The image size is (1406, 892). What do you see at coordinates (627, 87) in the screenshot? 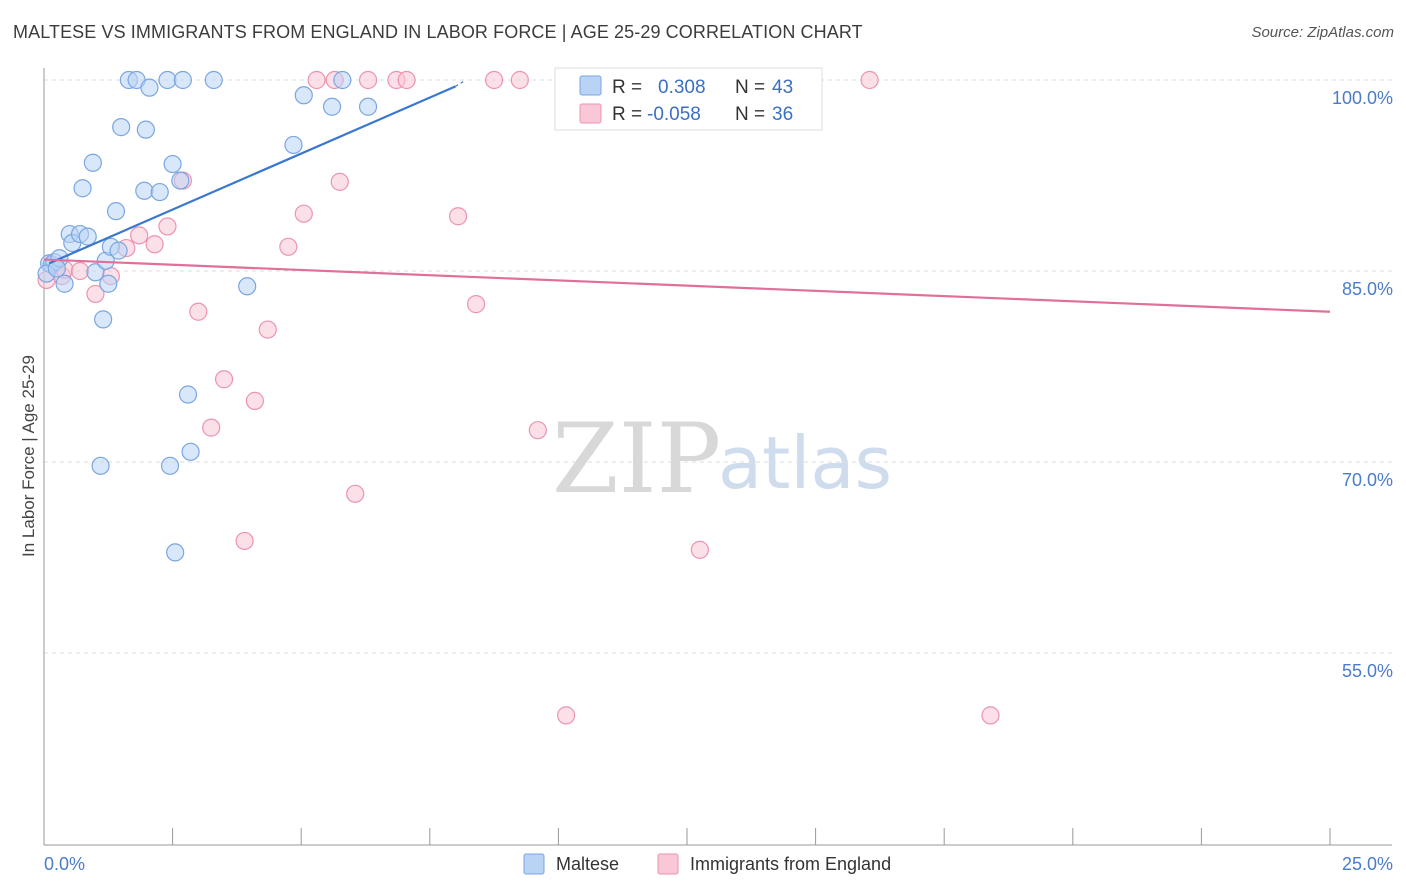
I see `legend-r-label-maltese: R =` at bounding box center [627, 87].